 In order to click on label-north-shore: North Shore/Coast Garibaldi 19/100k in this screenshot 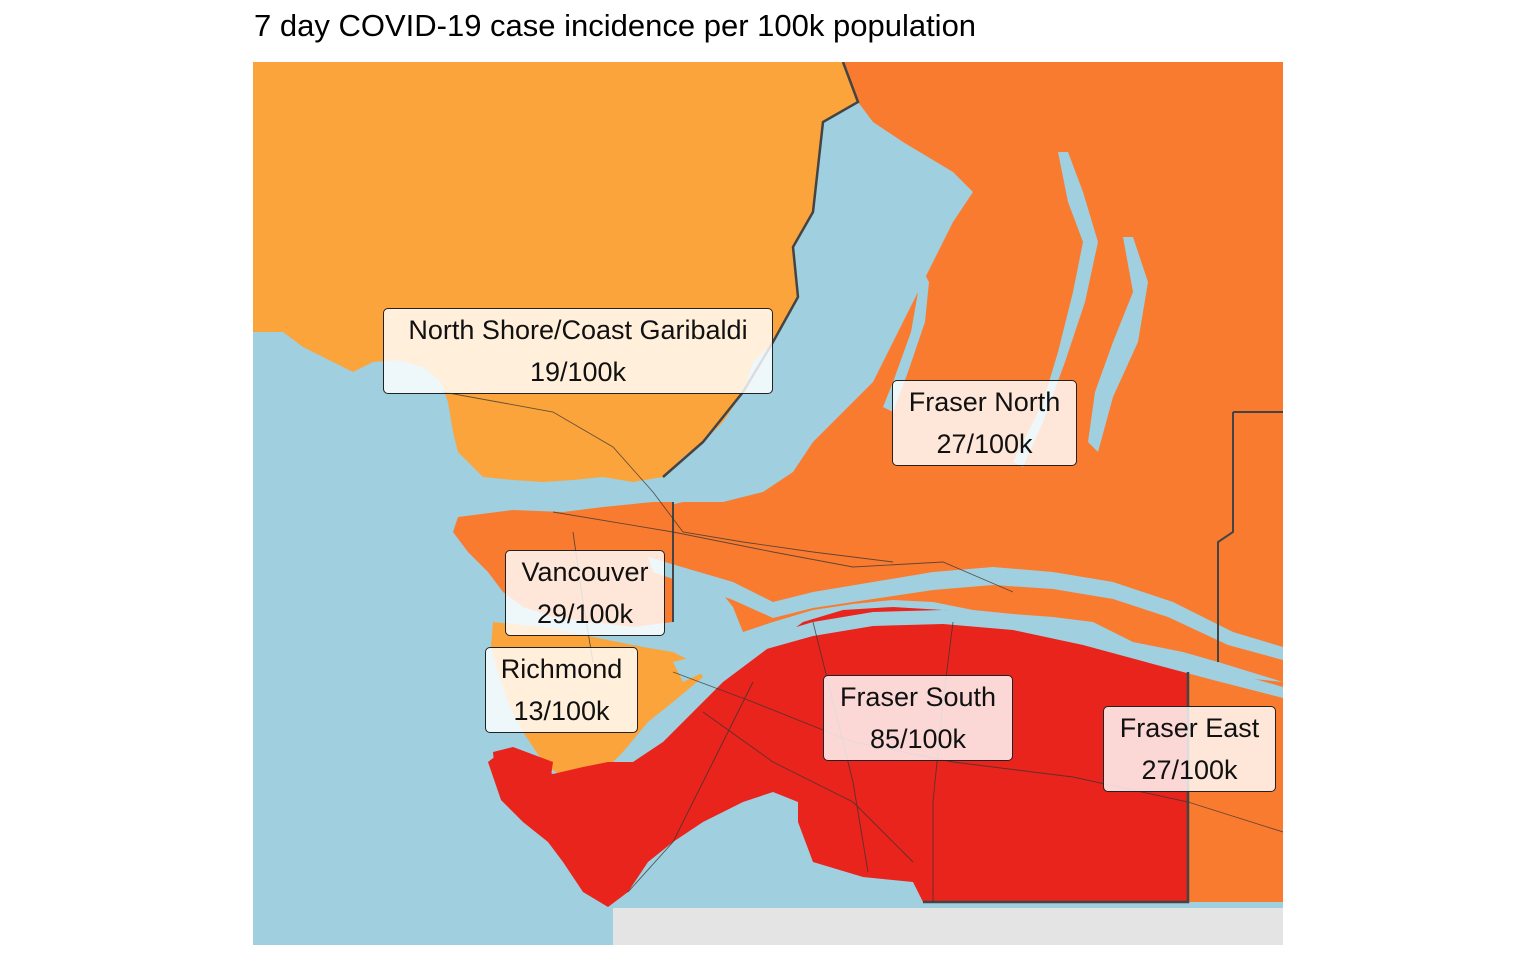, I will do `click(578, 351)`.